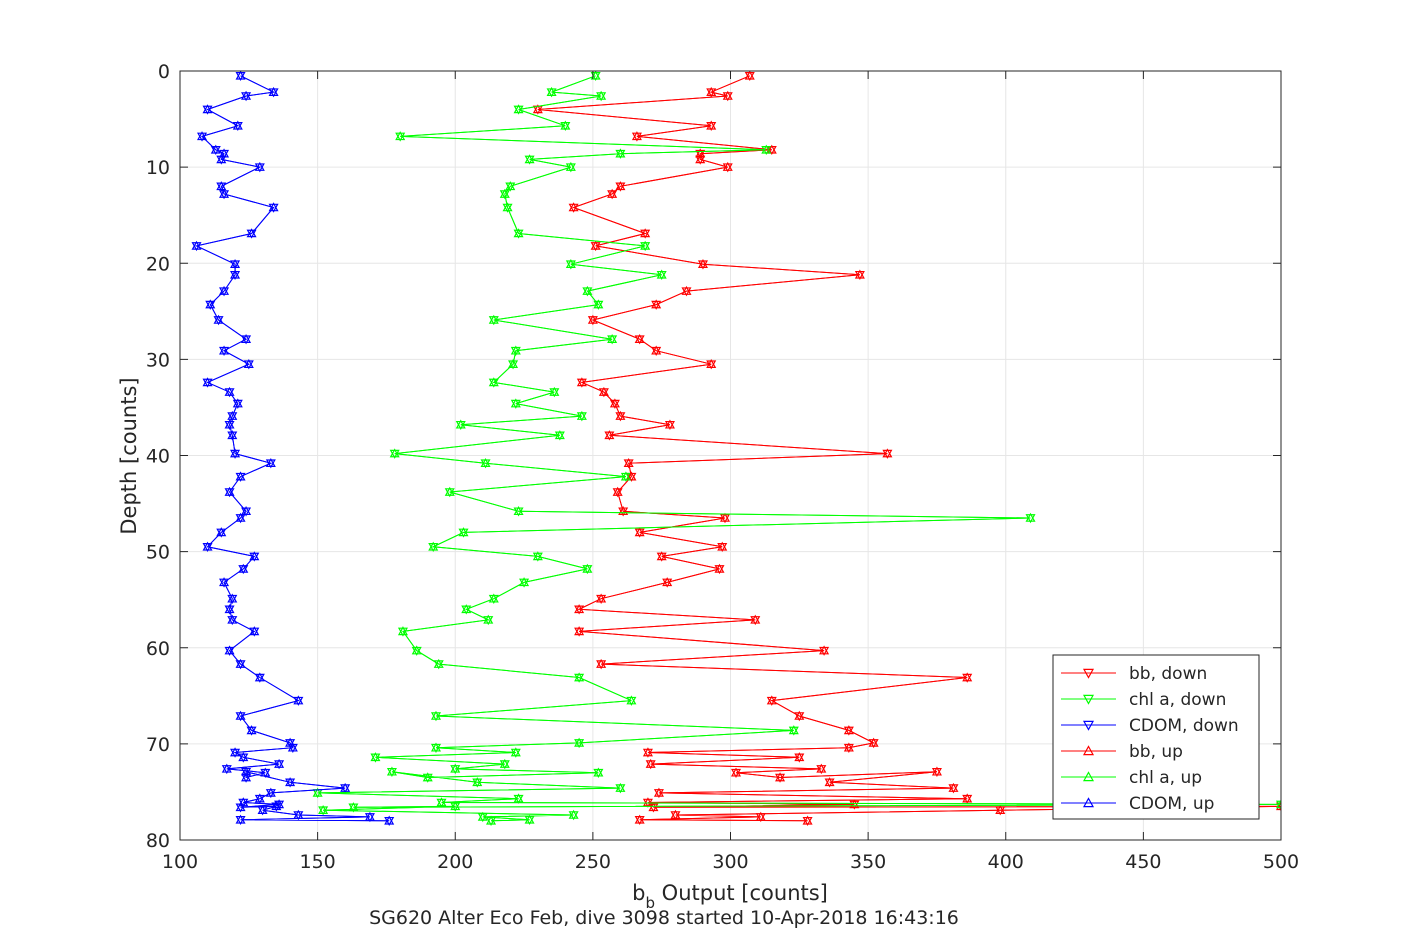  I want to click on legend-entry: bb, up, so click(1122, 752).